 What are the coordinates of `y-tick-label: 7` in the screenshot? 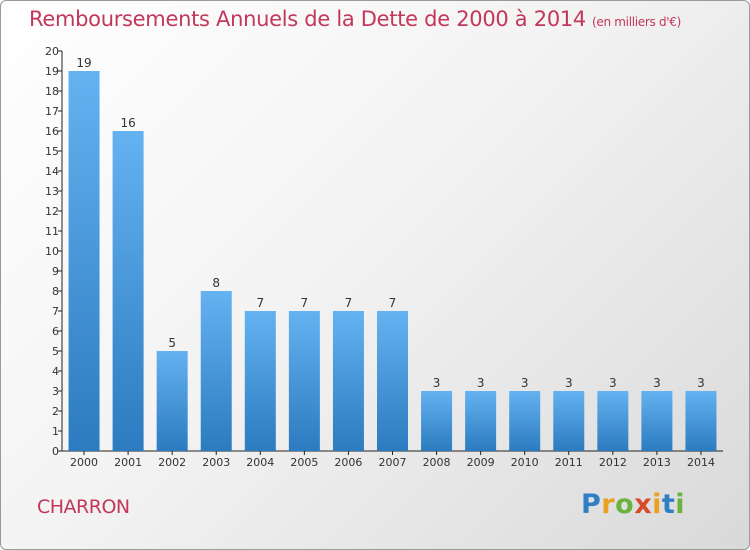 It's located at (55, 311).